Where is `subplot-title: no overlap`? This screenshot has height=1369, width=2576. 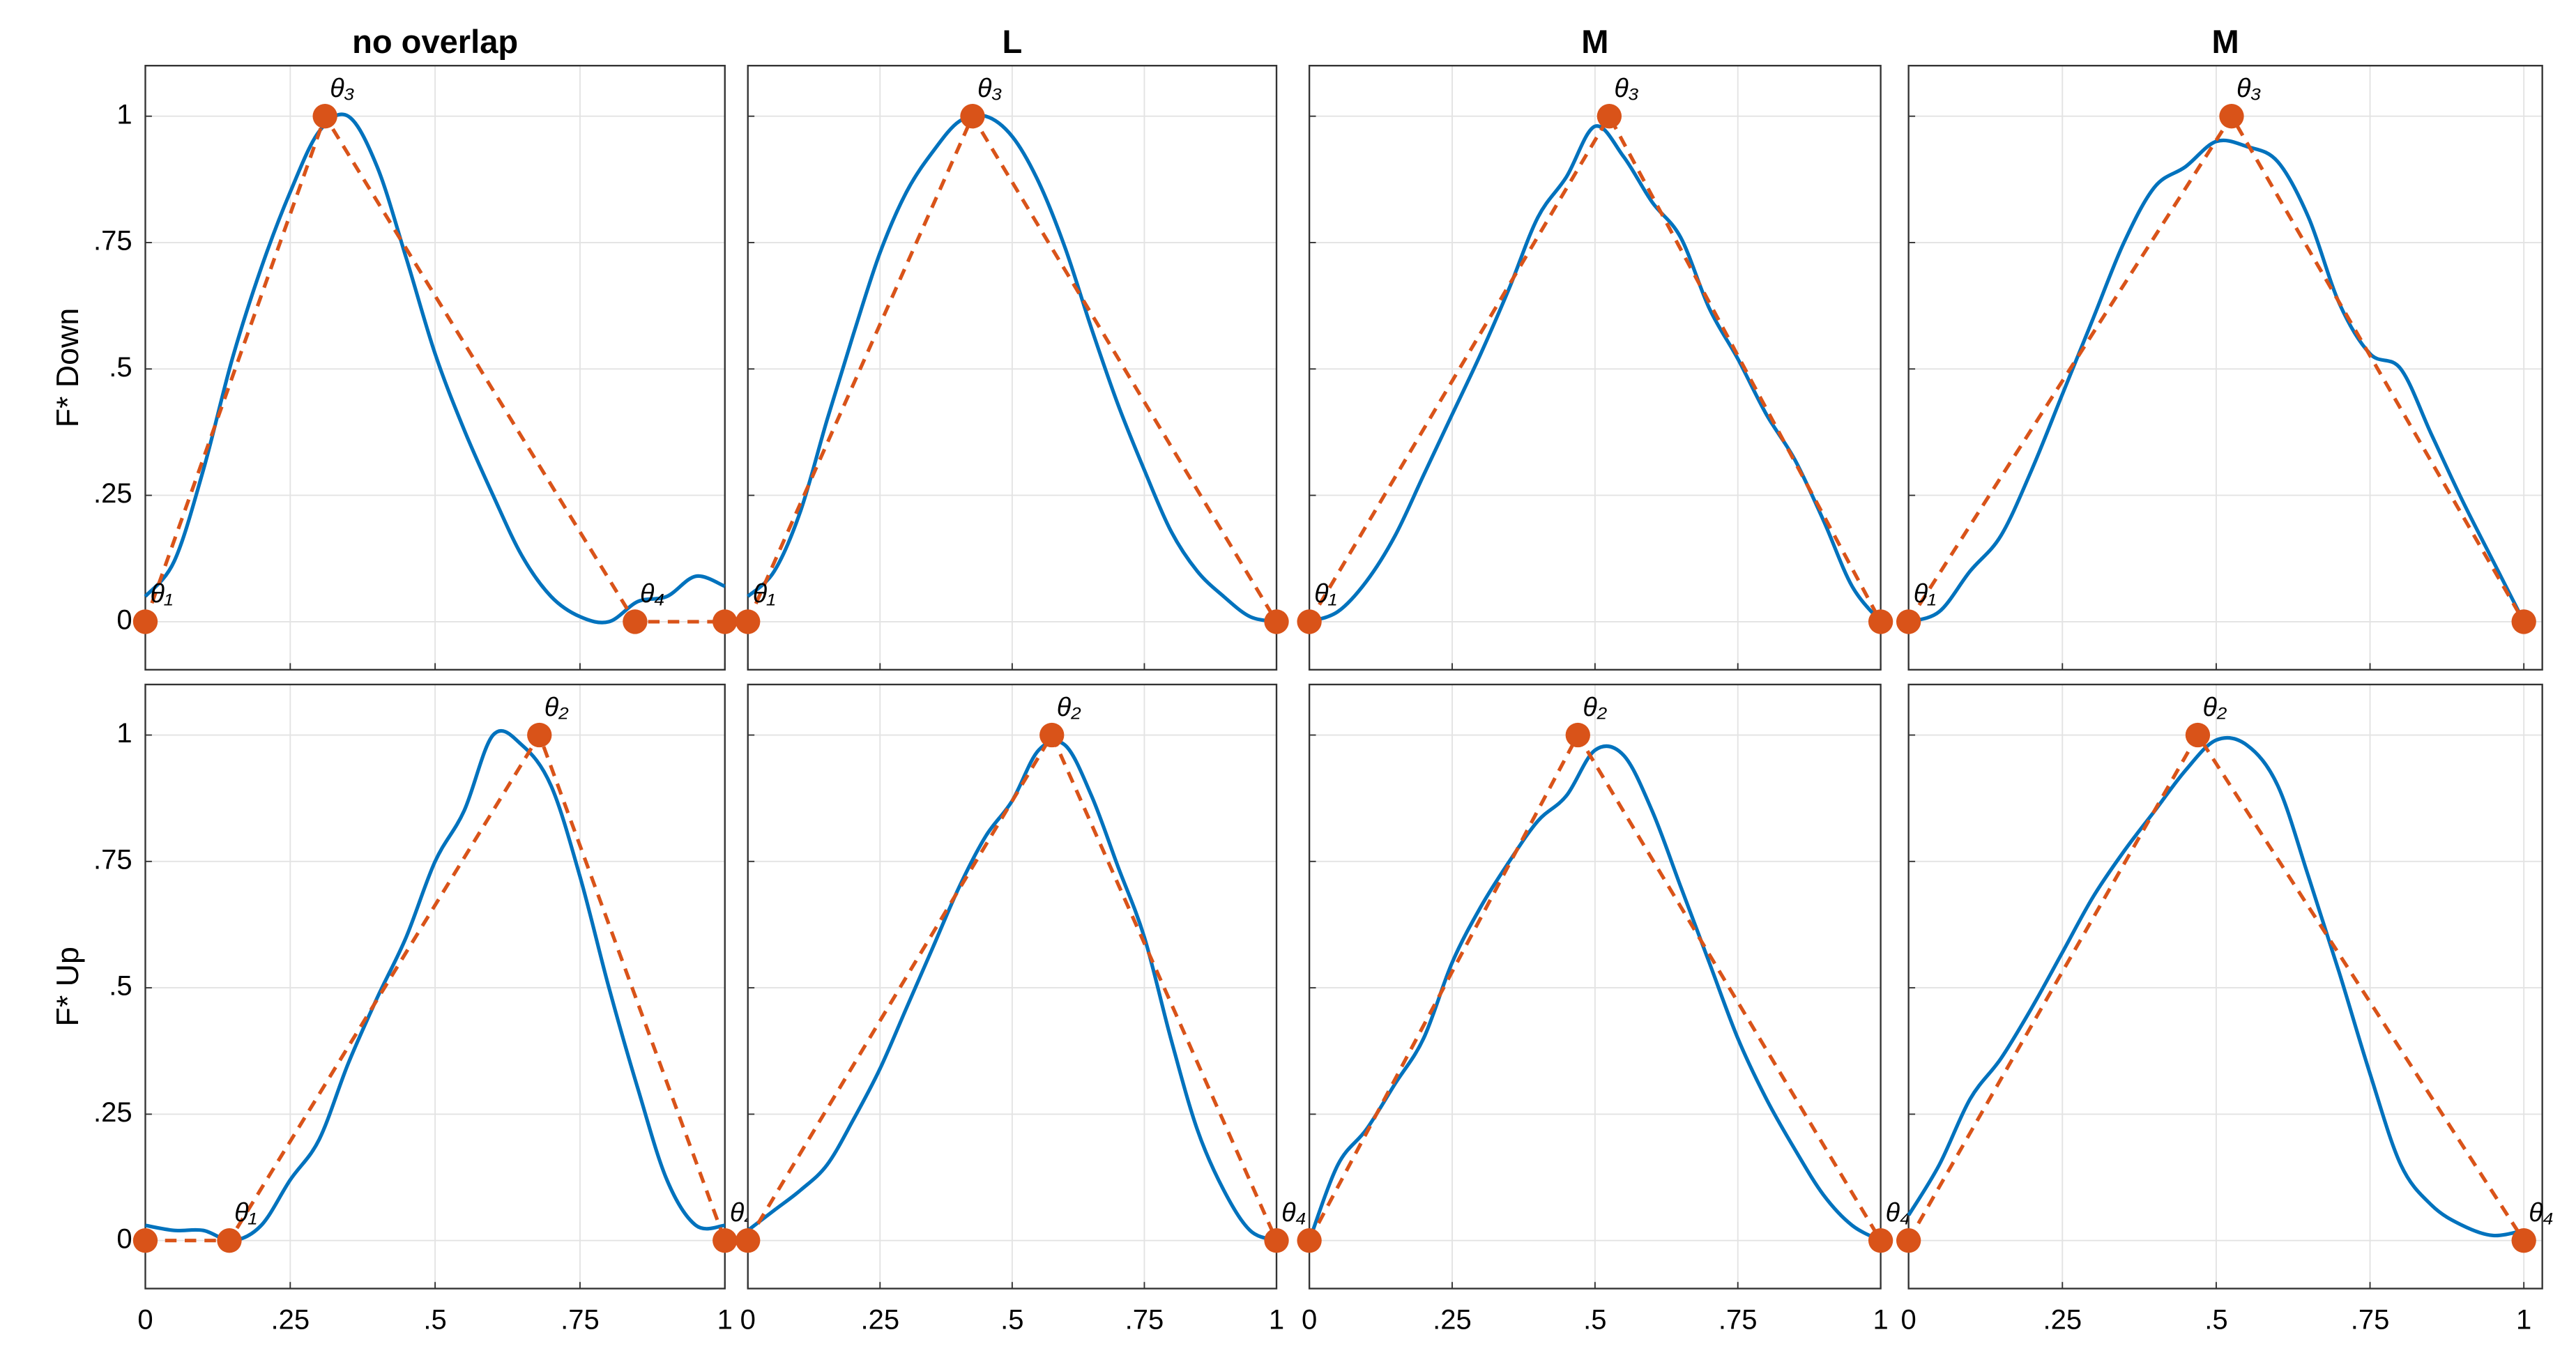
subplot-title: no overlap is located at coordinates (435, 41).